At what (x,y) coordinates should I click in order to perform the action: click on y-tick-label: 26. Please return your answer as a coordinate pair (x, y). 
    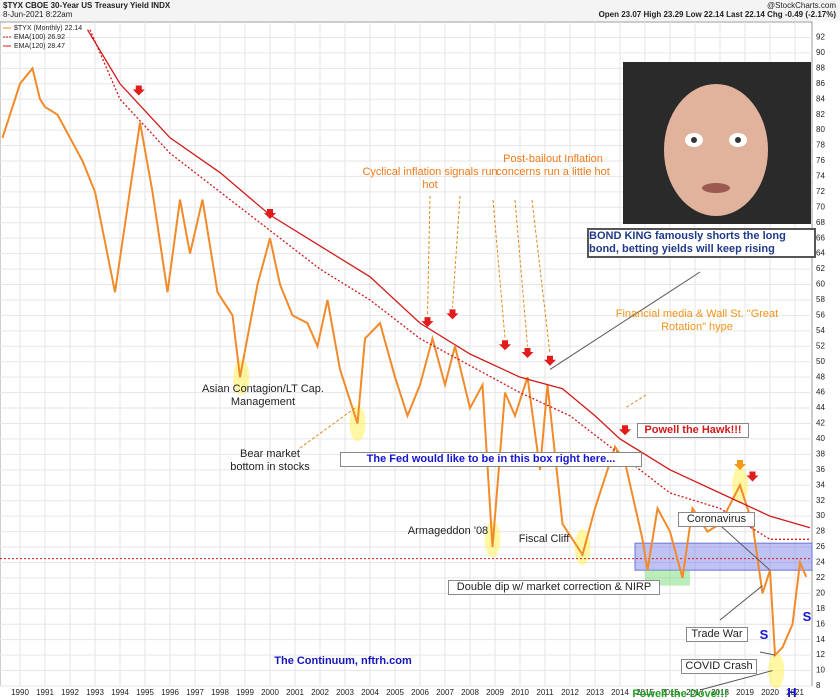
    Looking at the image, I should click on (820, 546).